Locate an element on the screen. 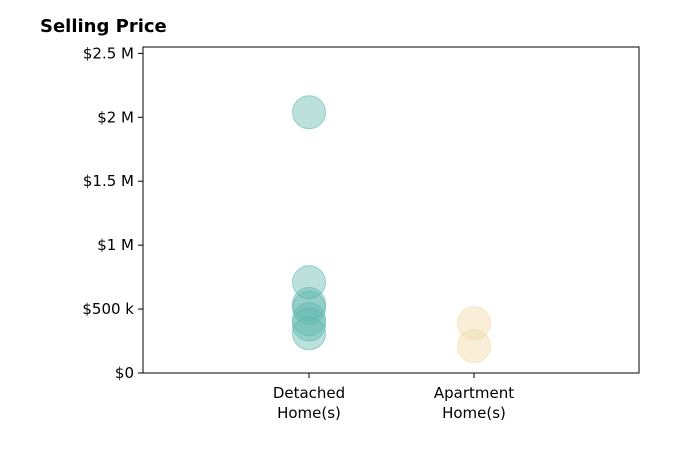  y-axis: $0 $500 k $1 M $1.5 M $2 M $2.5 M is located at coordinates (112, 213).